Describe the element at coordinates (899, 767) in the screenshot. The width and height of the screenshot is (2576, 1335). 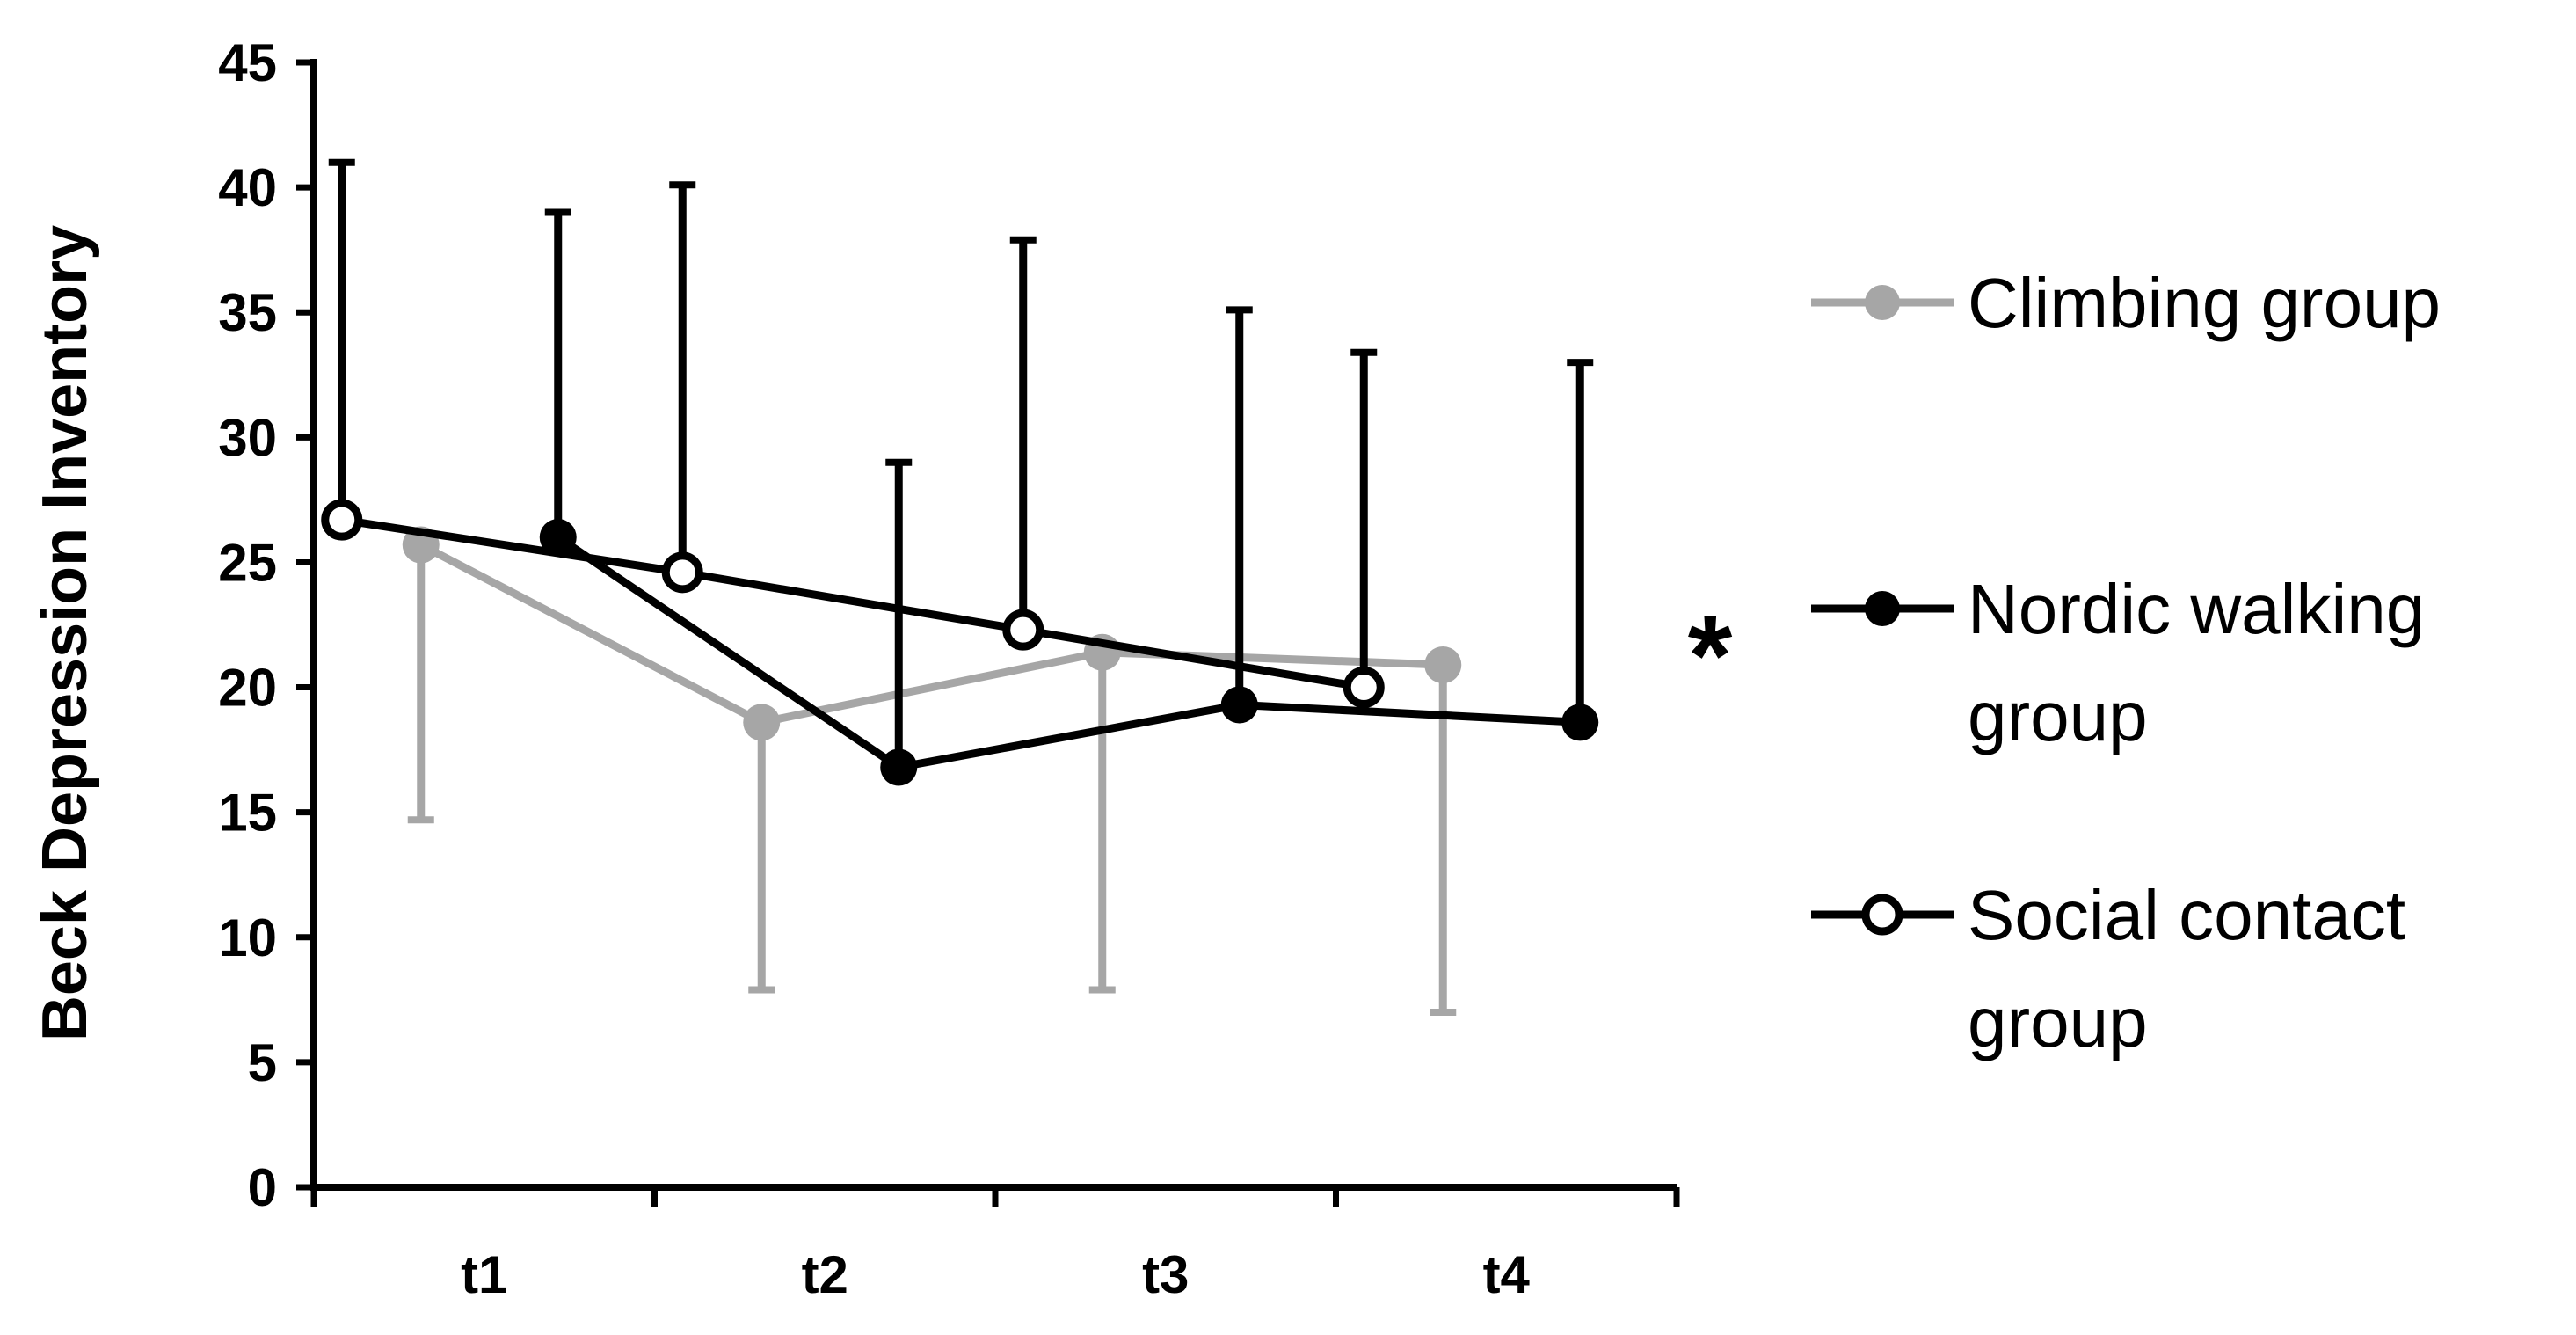
I see `data-point-nordic-walking-group-t2` at that location.